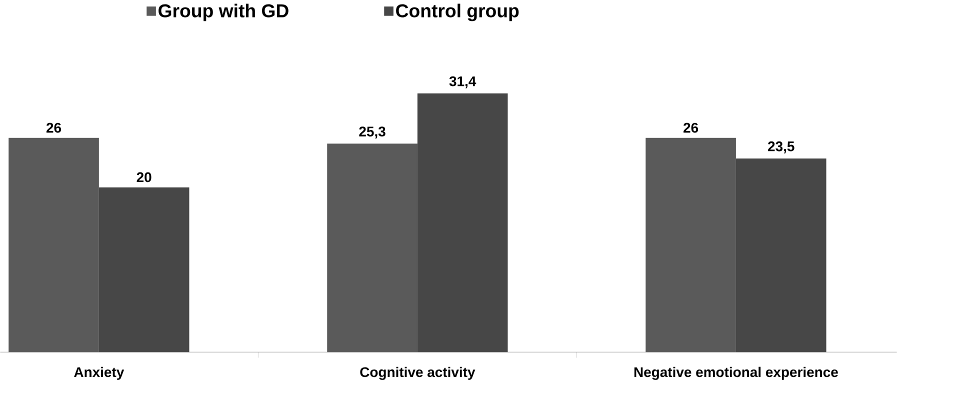 Image resolution: width=973 pixels, height=393 pixels. Describe the element at coordinates (457, 12) in the screenshot. I see `legend-label: Control group` at that location.